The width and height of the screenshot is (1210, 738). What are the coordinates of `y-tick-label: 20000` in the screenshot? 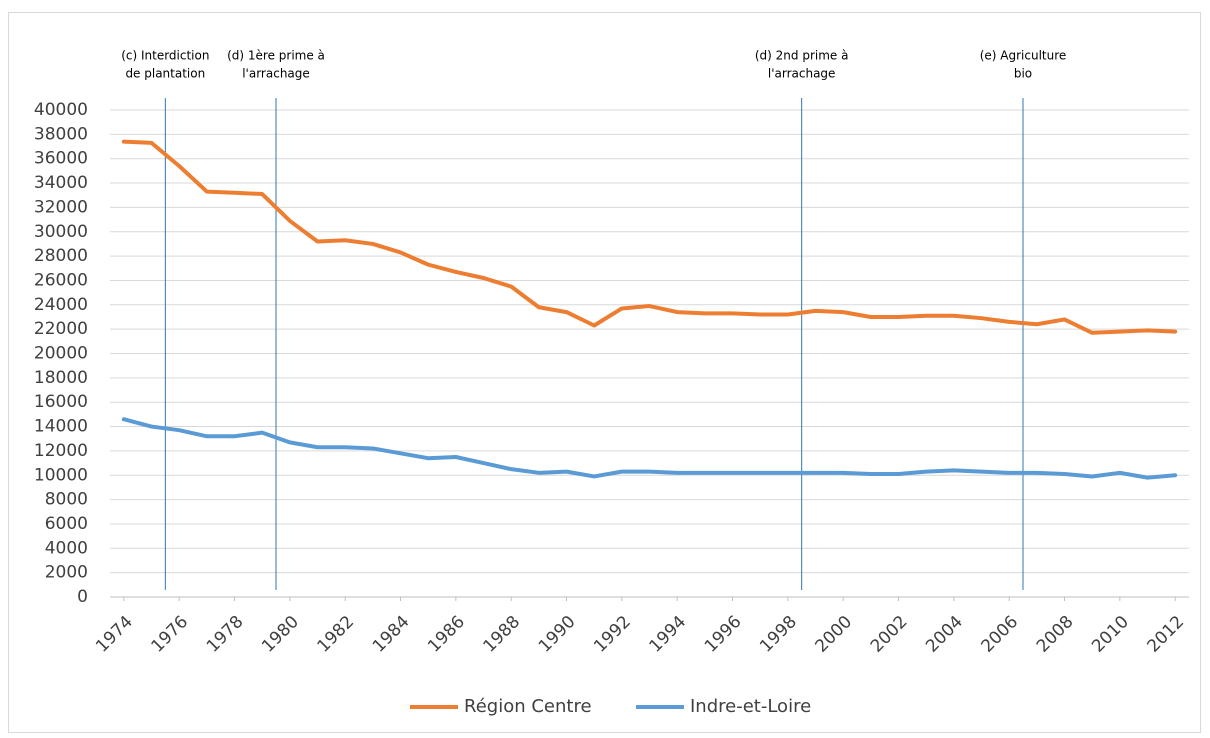 It's located at (61, 354).